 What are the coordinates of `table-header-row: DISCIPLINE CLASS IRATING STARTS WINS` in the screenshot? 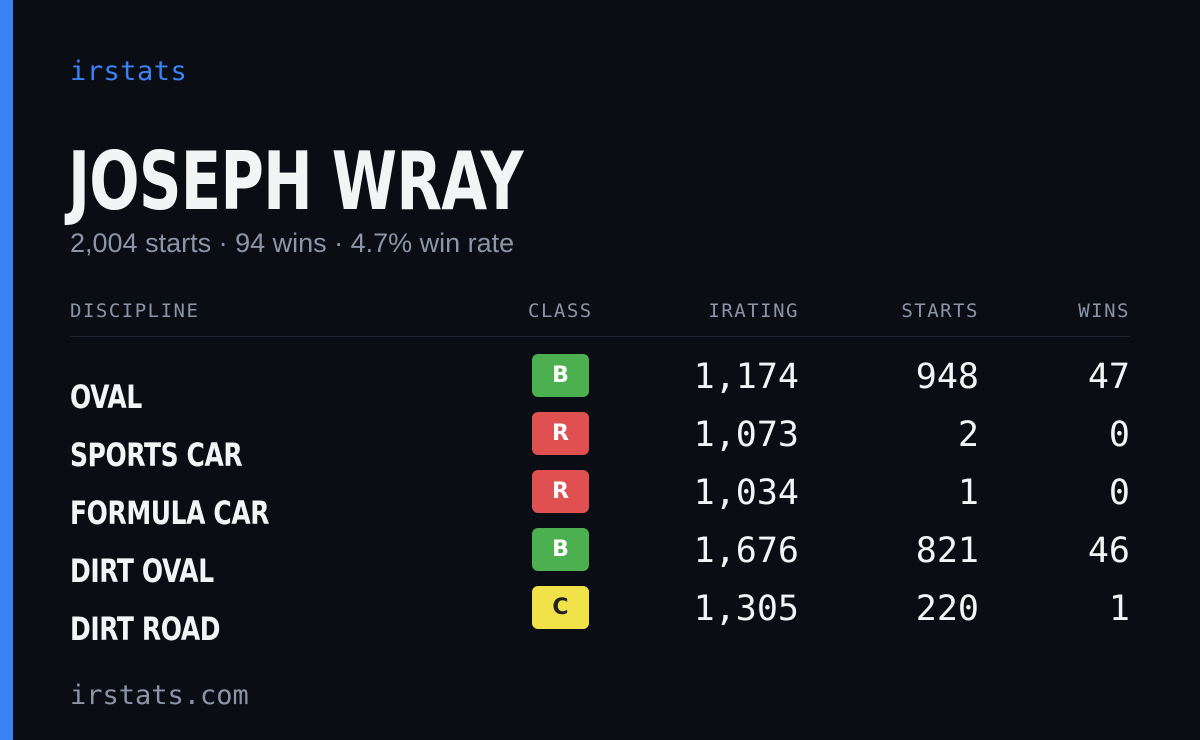 It's located at (600, 316).